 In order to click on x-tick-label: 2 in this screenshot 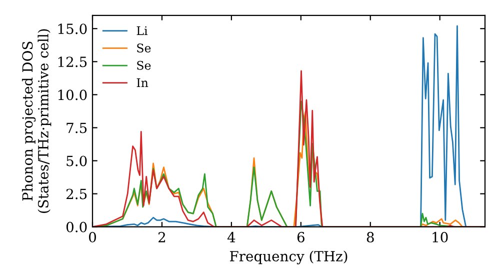, I will do `click(162, 237)`.